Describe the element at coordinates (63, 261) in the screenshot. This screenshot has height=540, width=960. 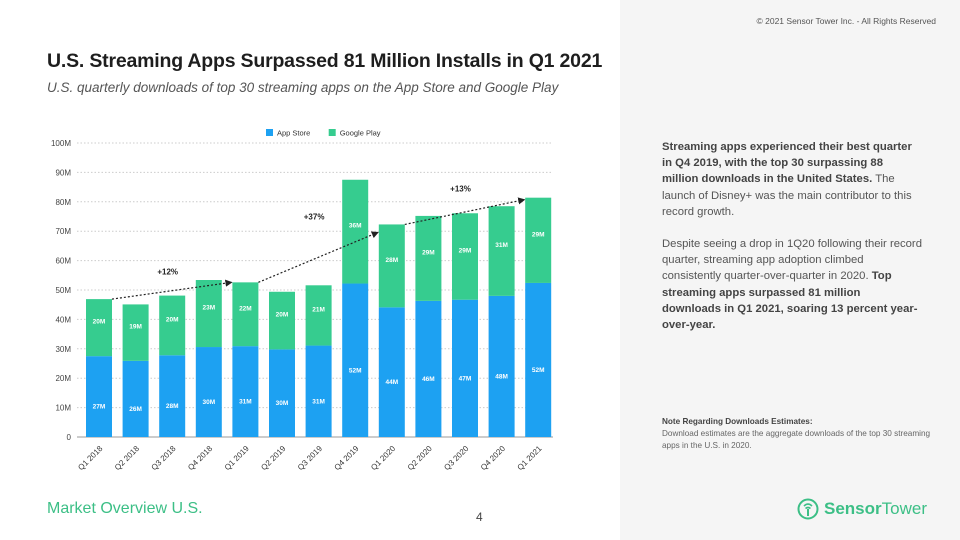
I see `y-tick-label: 60M` at that location.